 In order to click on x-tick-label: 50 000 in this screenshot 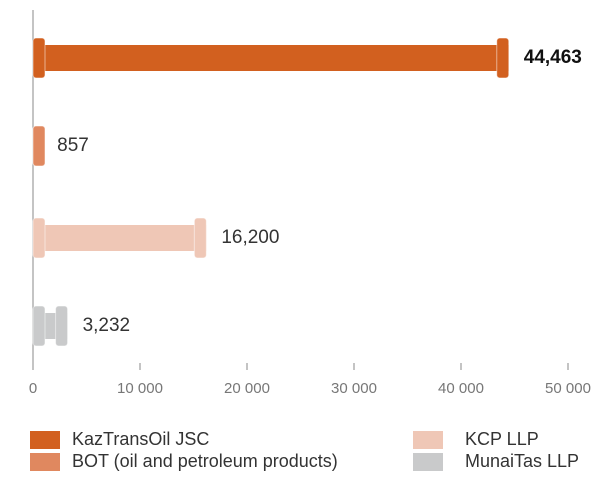, I will do `click(568, 388)`.